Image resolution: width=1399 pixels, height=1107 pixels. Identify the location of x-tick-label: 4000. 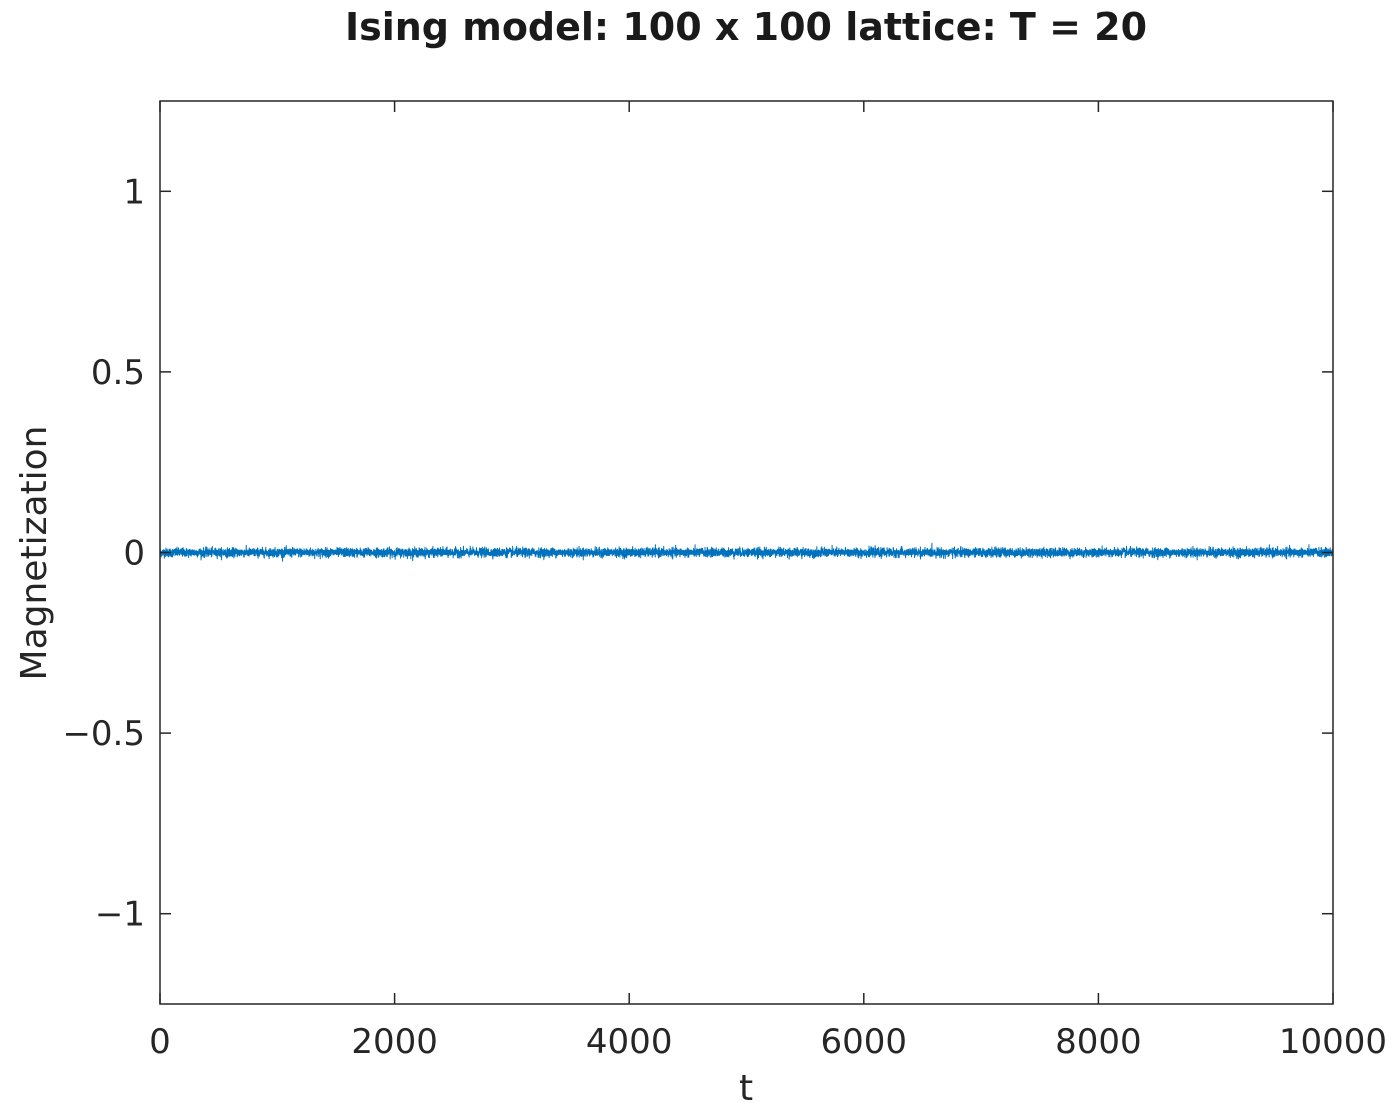
(629, 1042).